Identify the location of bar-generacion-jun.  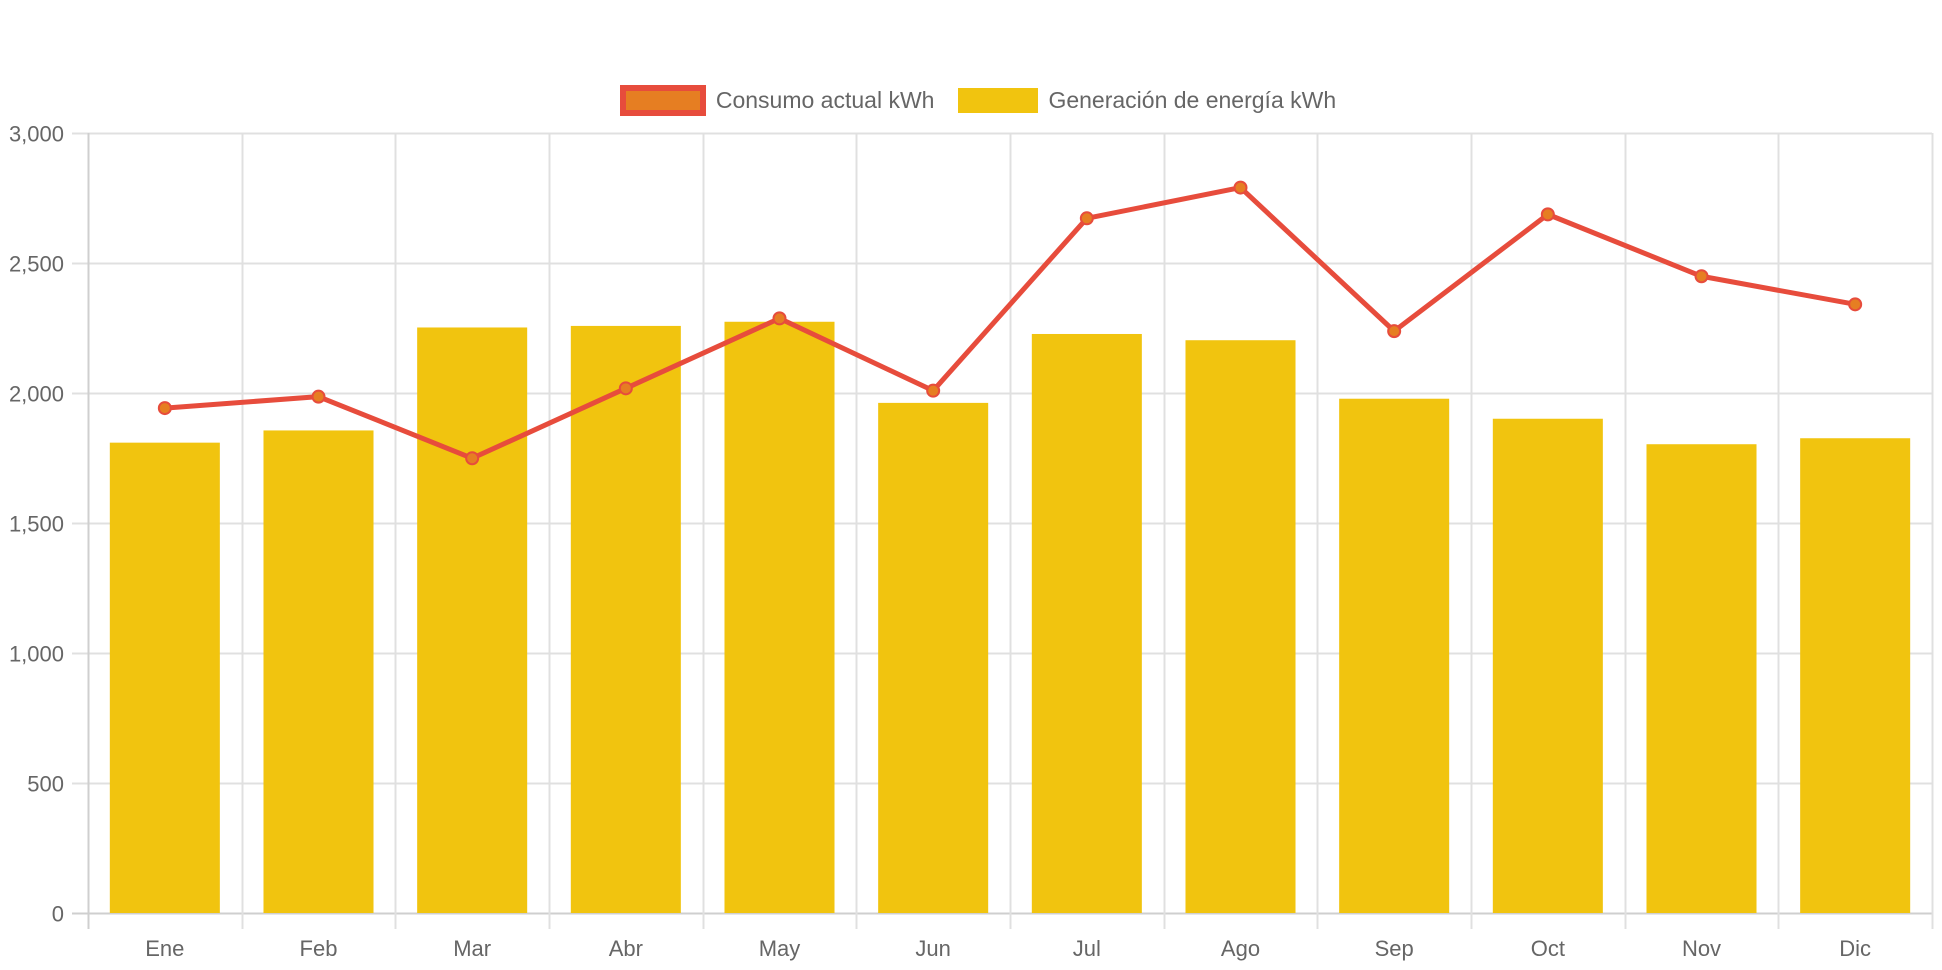
(933, 657).